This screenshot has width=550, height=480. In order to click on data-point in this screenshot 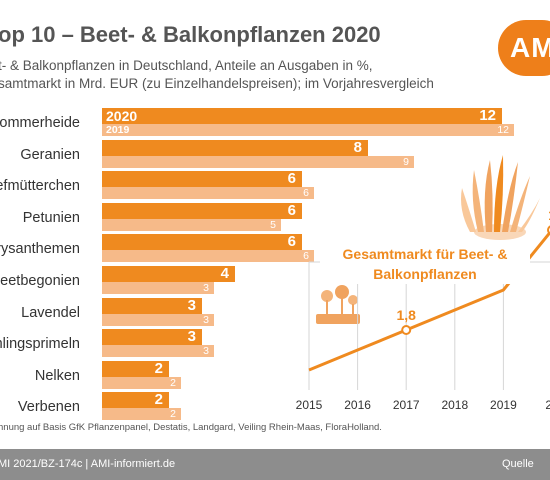, I will do `click(406, 330)`.